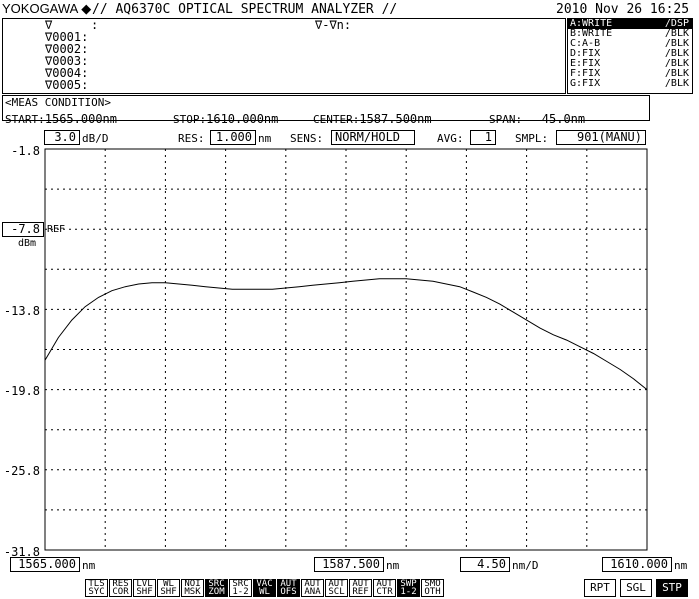 This screenshot has width=699, height=599. I want to click on repeat-sweep-button: RPT, so click(600, 588).